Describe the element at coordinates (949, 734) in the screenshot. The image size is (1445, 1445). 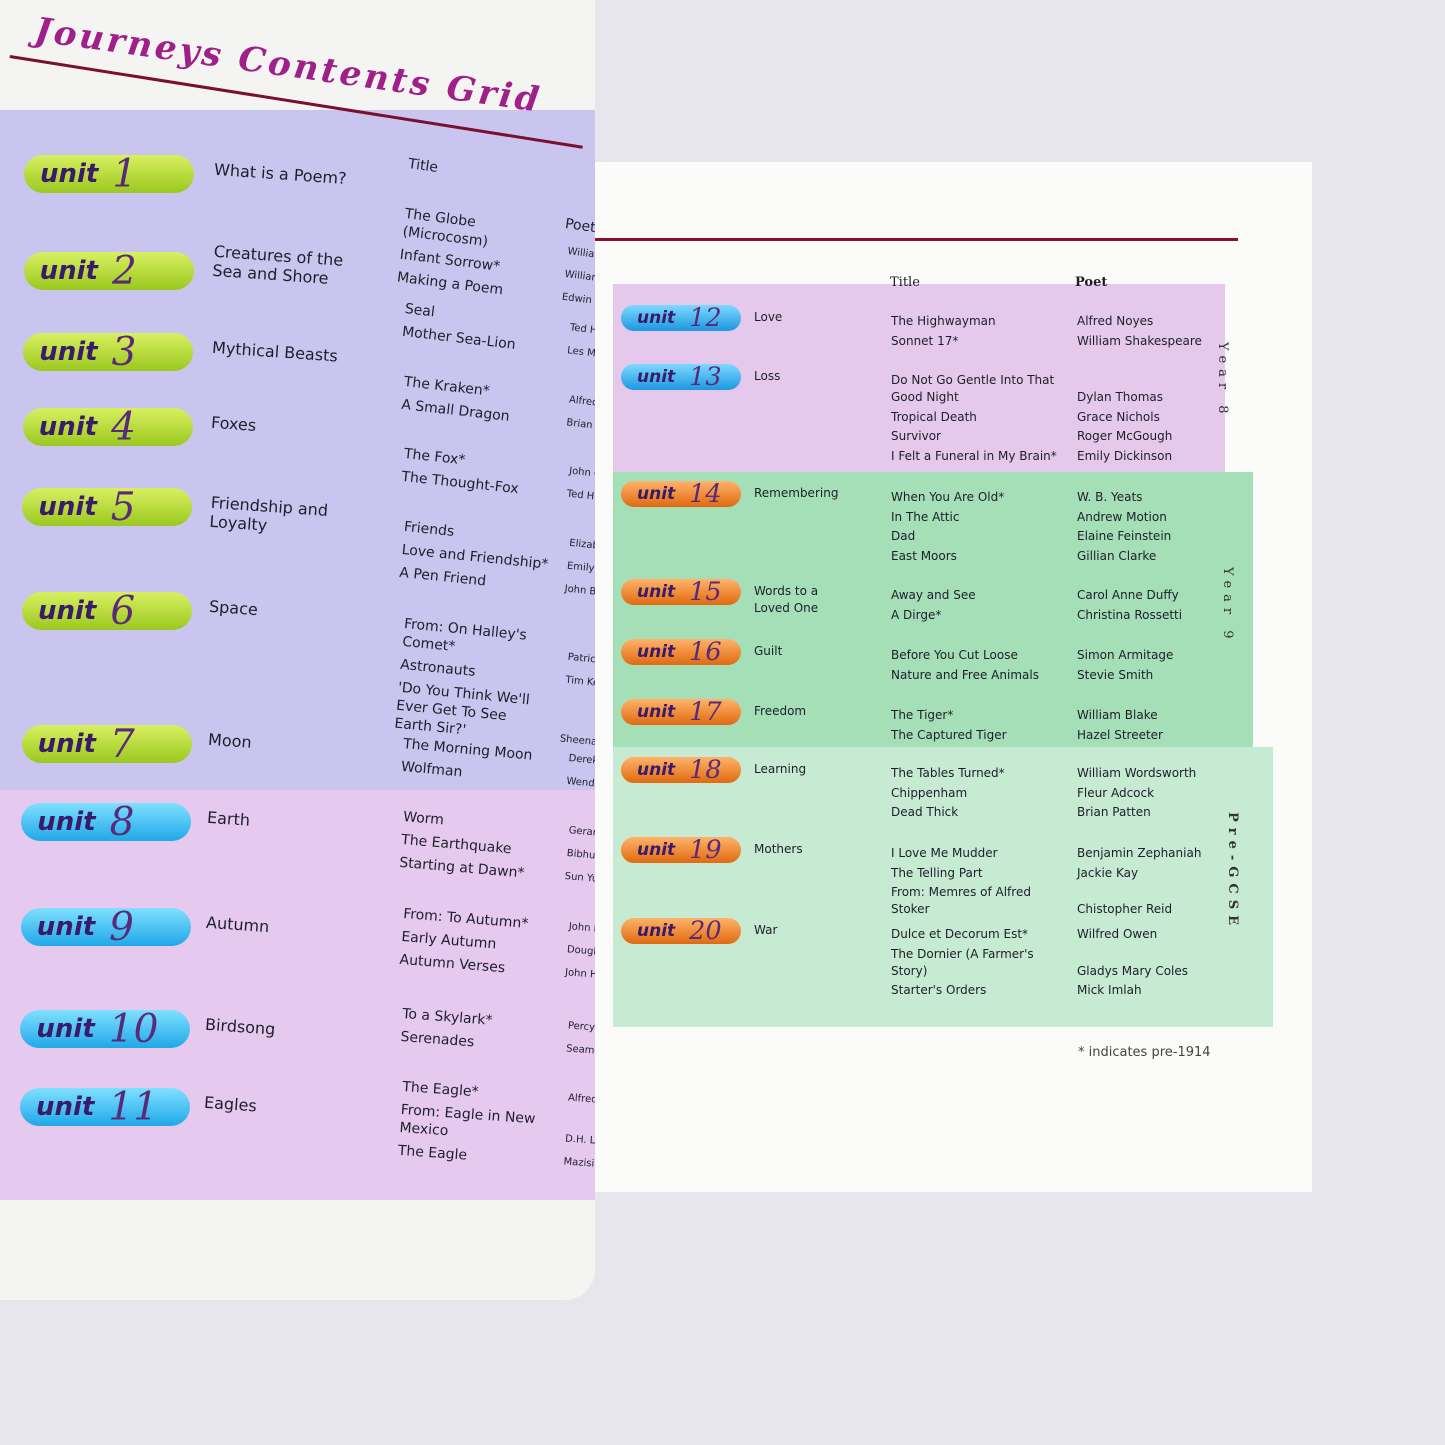
I see `poem-title: The Captured Tiger` at that location.